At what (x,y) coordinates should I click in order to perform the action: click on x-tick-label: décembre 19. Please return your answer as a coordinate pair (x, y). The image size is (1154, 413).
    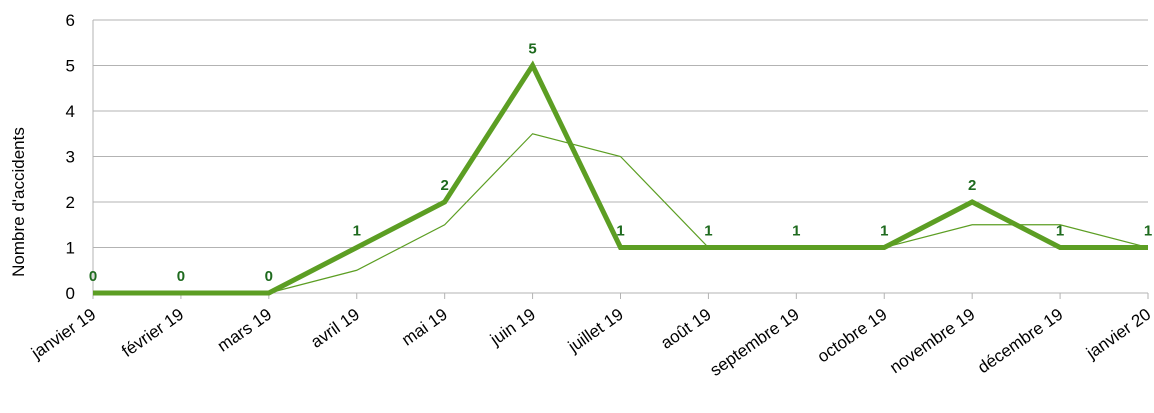
    Looking at the image, I should click on (1020, 341).